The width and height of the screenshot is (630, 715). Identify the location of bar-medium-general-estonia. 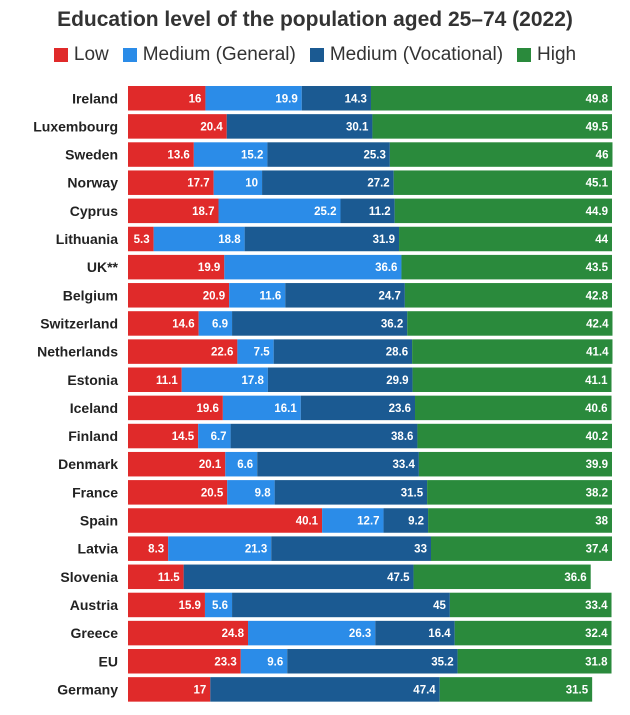
(224, 379).